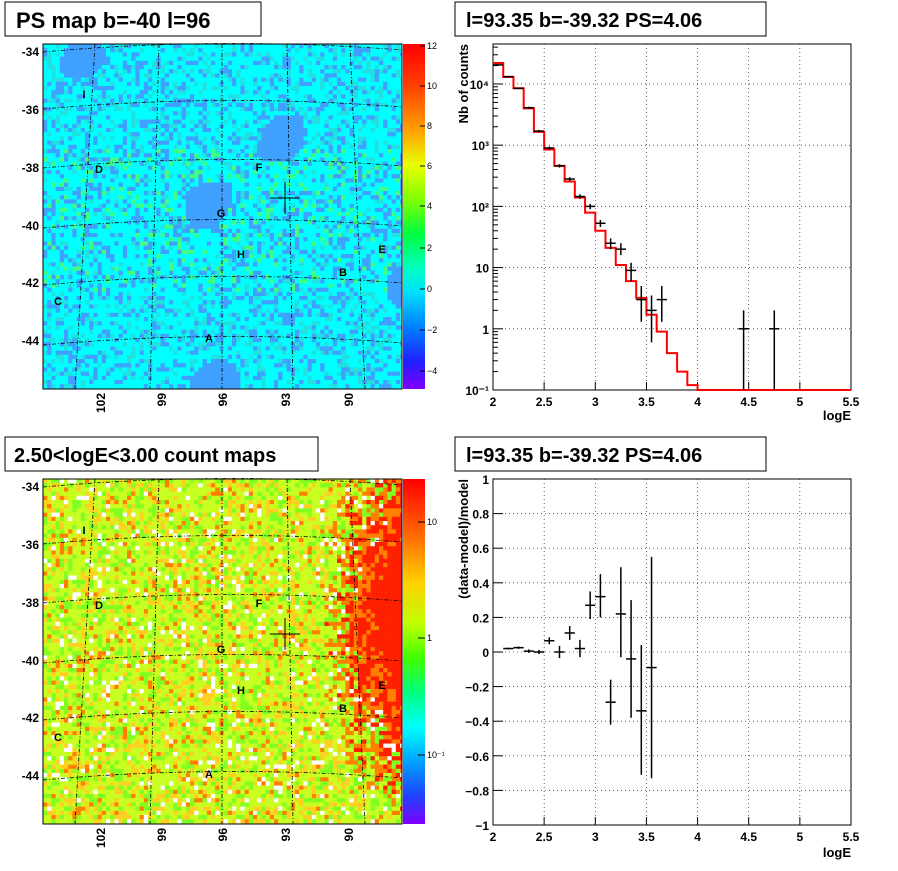 The width and height of the screenshot is (898, 871). What do you see at coordinates (480, 584) in the screenshot?
I see `residual-y-tick-label: 0.4` at bounding box center [480, 584].